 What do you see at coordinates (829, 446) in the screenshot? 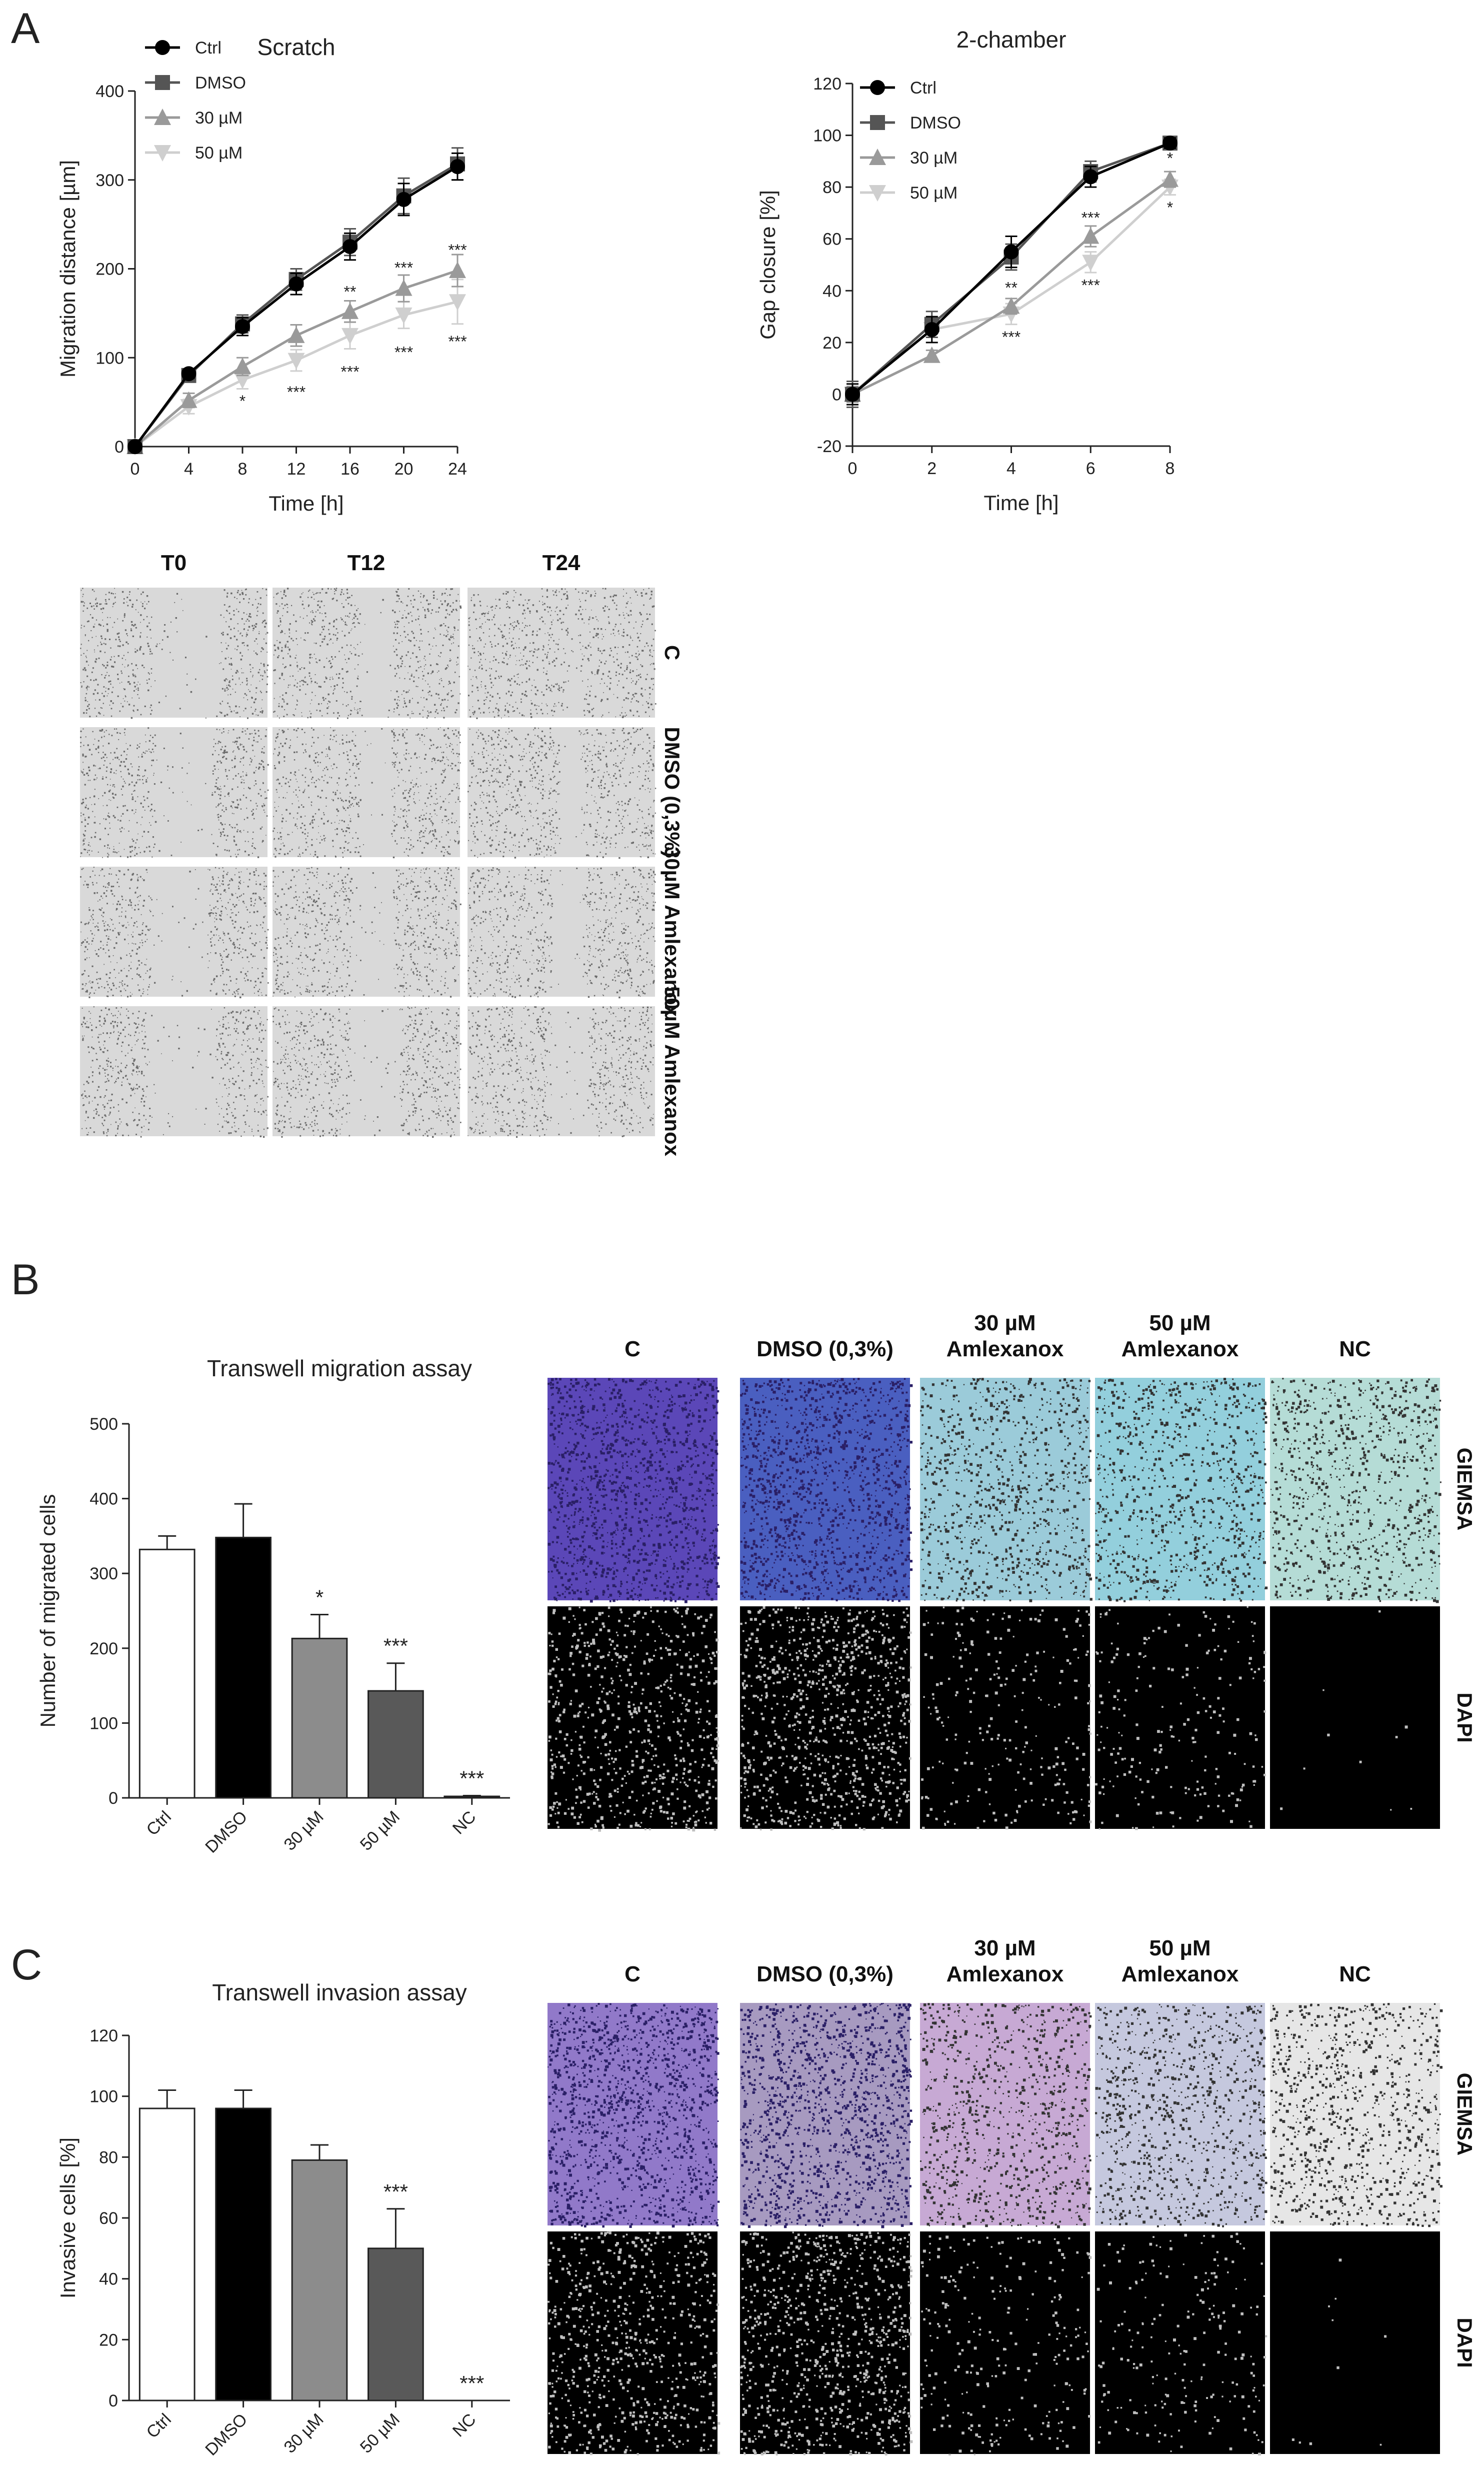
I see `y-tick-label: -20` at bounding box center [829, 446].